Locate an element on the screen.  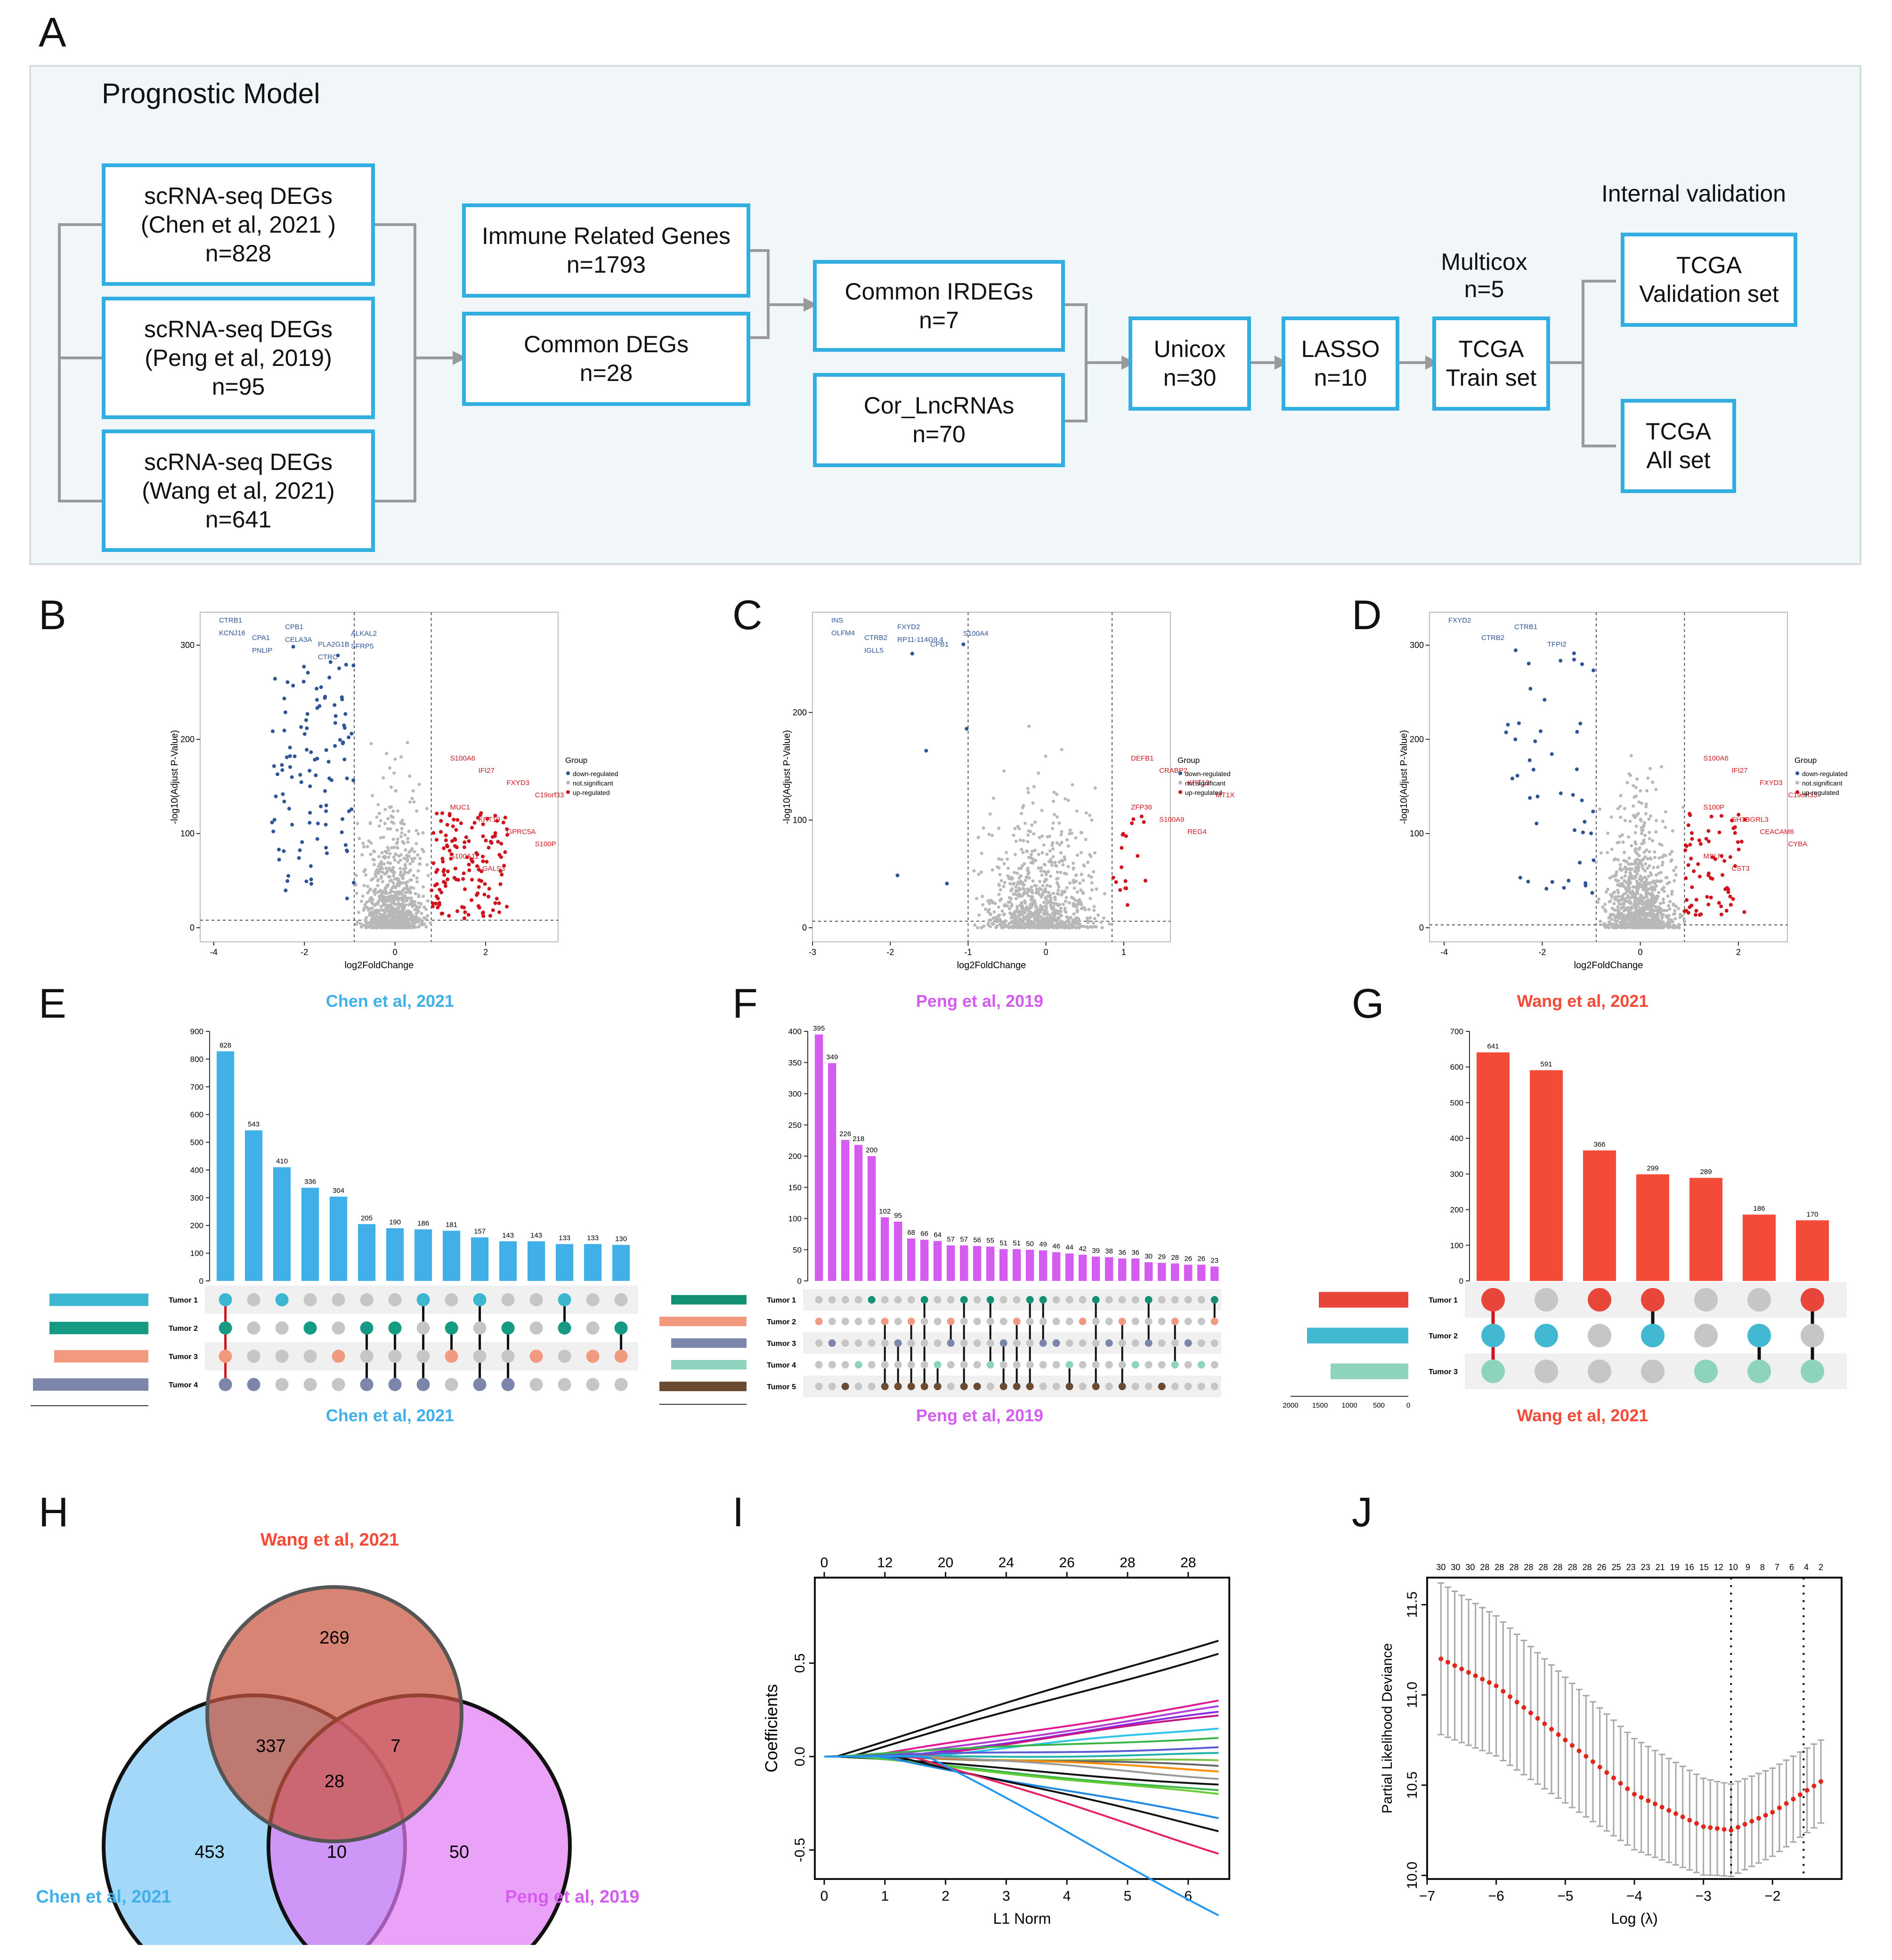
x-tick-label: -1 is located at coordinates (968, 952).